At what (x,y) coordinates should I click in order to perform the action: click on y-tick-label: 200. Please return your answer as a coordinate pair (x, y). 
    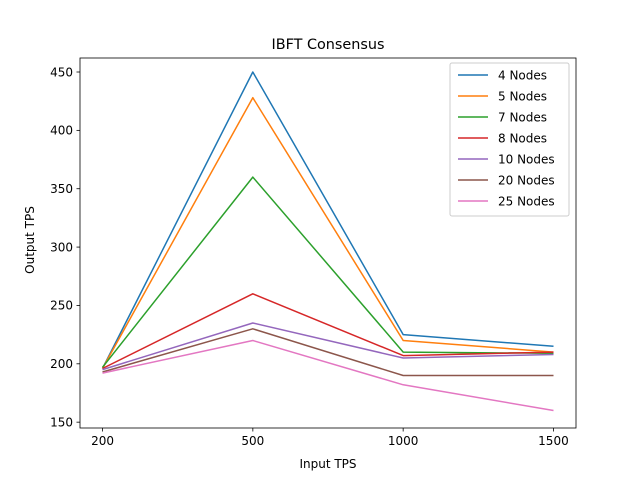
    Looking at the image, I should click on (61, 364).